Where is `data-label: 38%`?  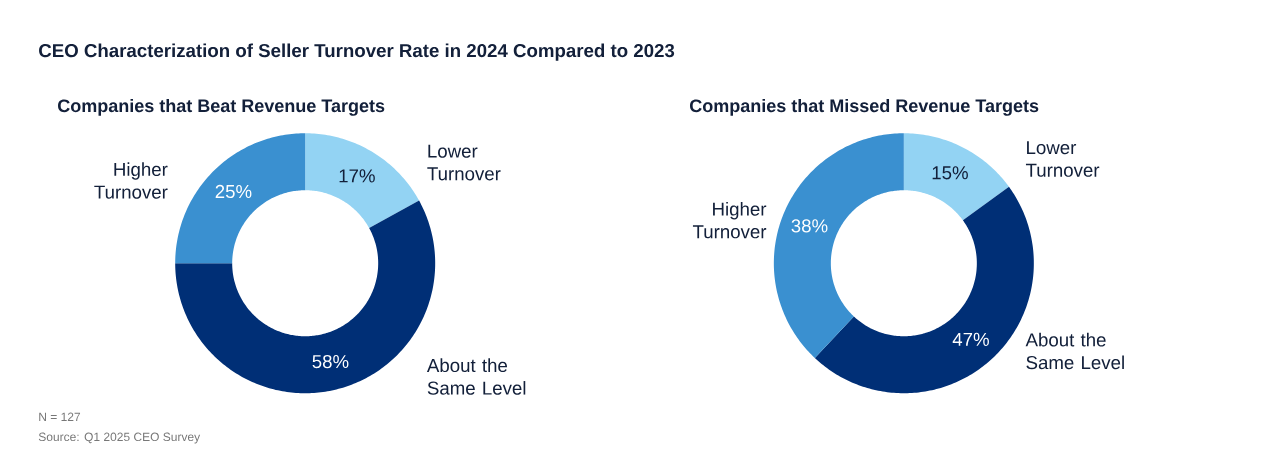
data-label: 38% is located at coordinates (809, 226).